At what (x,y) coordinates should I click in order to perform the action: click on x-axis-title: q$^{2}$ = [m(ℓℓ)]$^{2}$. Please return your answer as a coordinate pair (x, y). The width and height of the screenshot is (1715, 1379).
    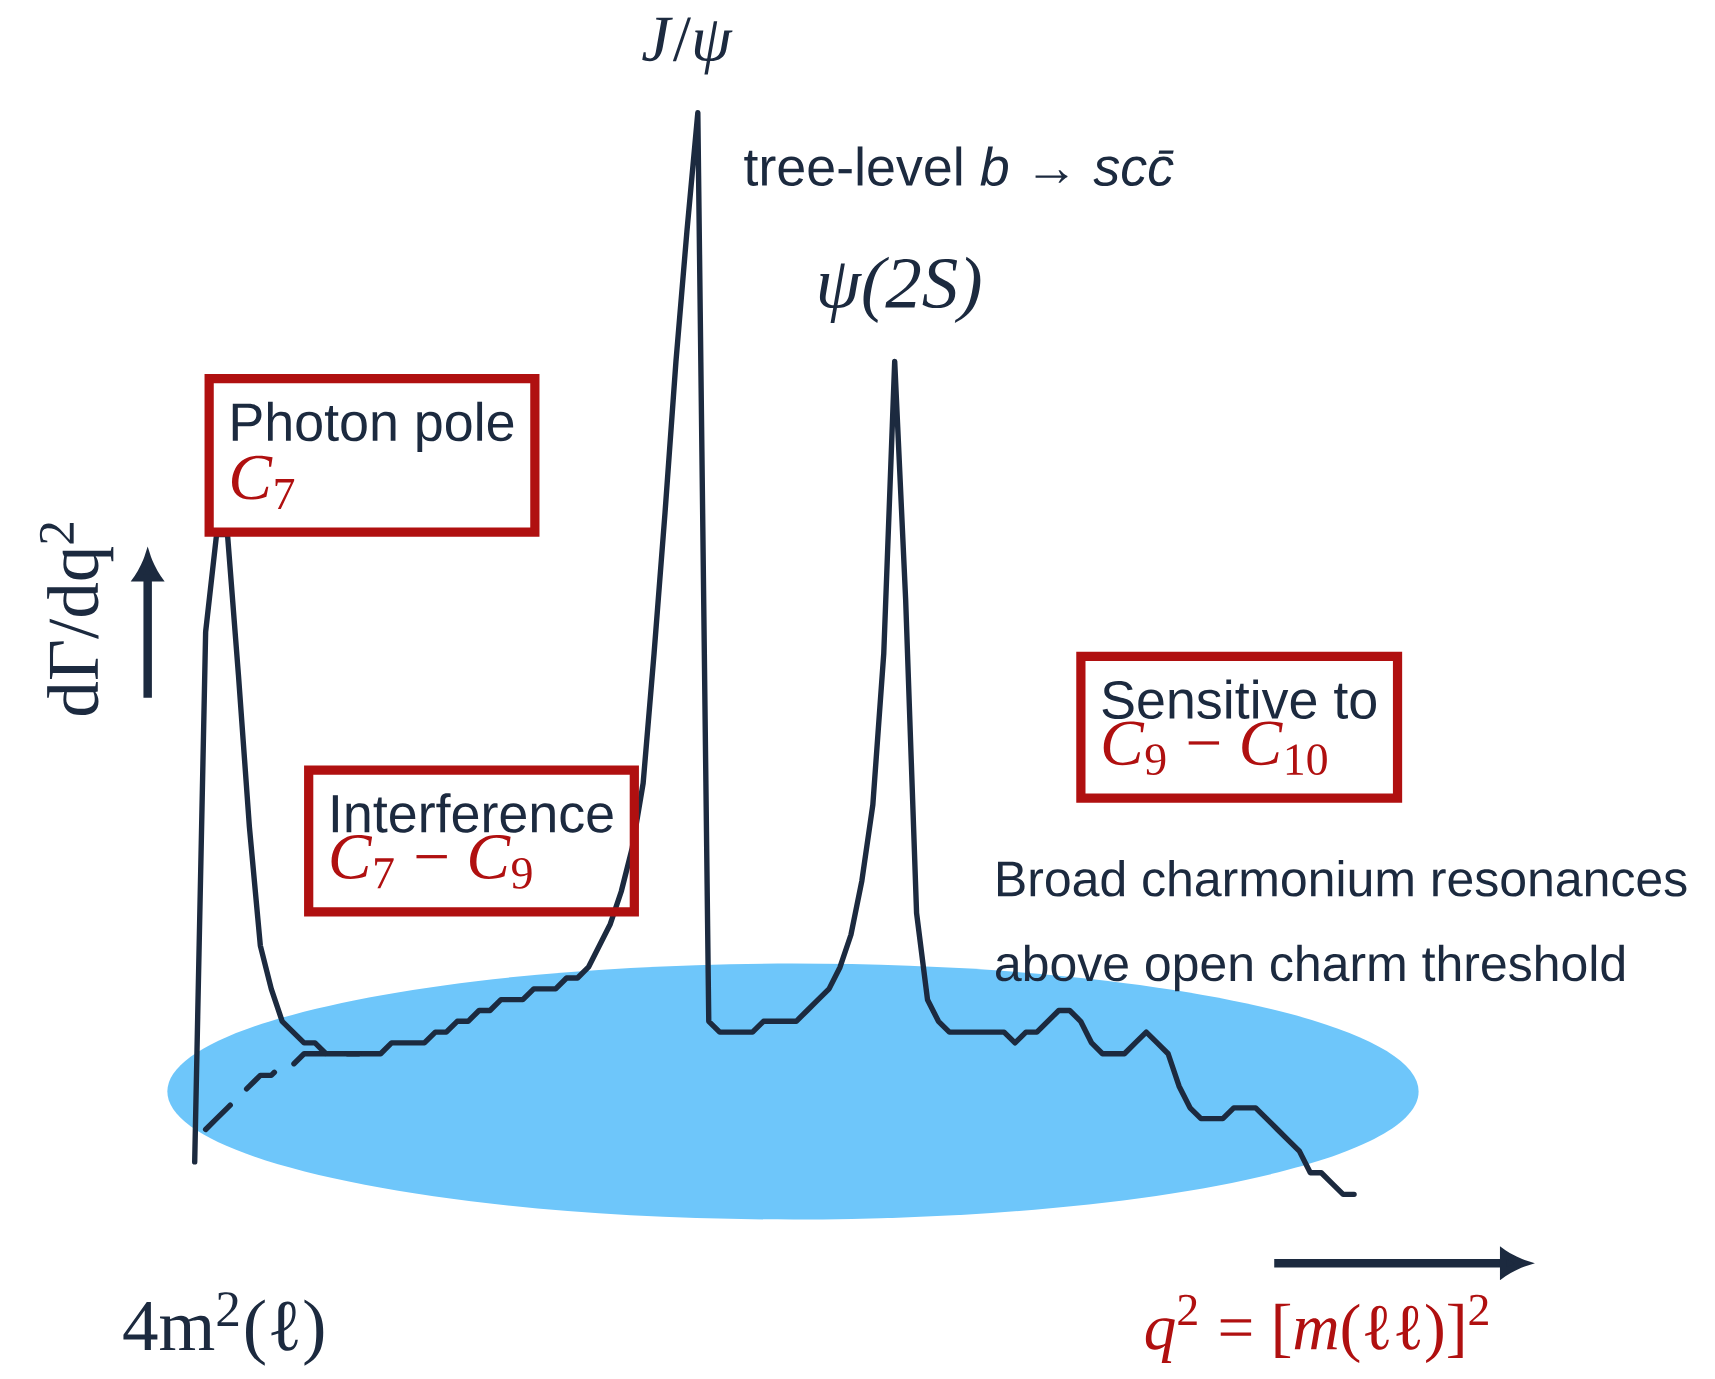
    Looking at the image, I should click on (1316, 1328).